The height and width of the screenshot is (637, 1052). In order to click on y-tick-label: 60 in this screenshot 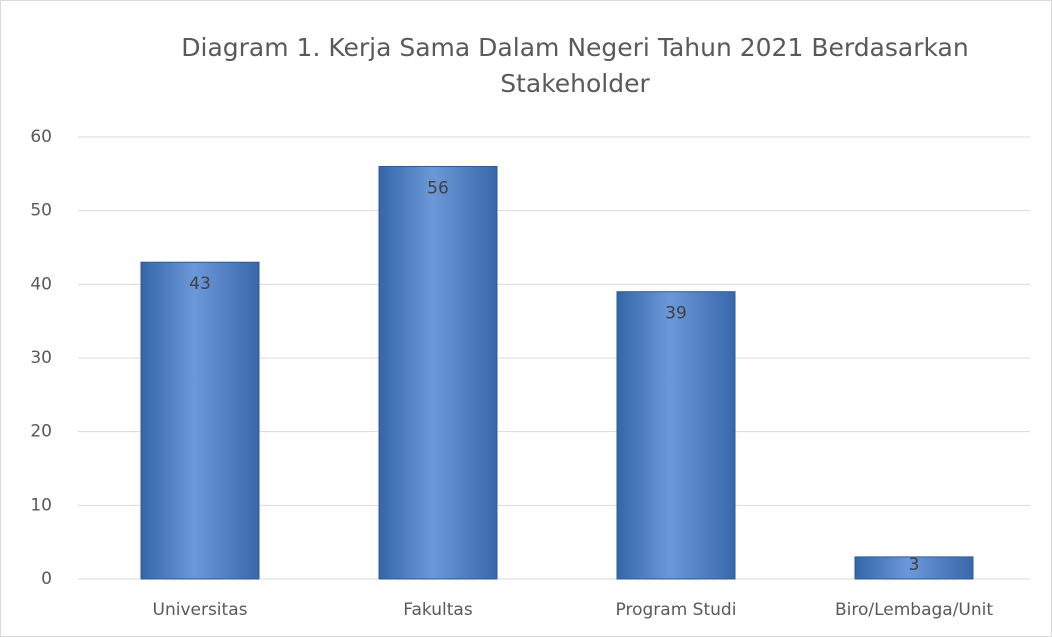, I will do `click(41, 137)`.